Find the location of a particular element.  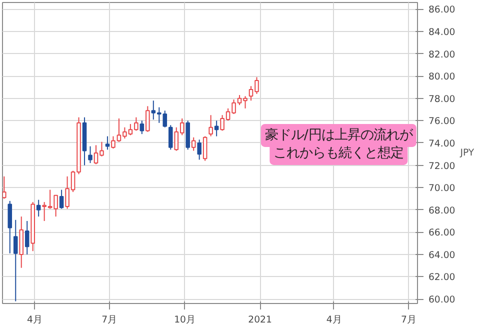

y-tick-label: 64.00 is located at coordinates (442, 255).